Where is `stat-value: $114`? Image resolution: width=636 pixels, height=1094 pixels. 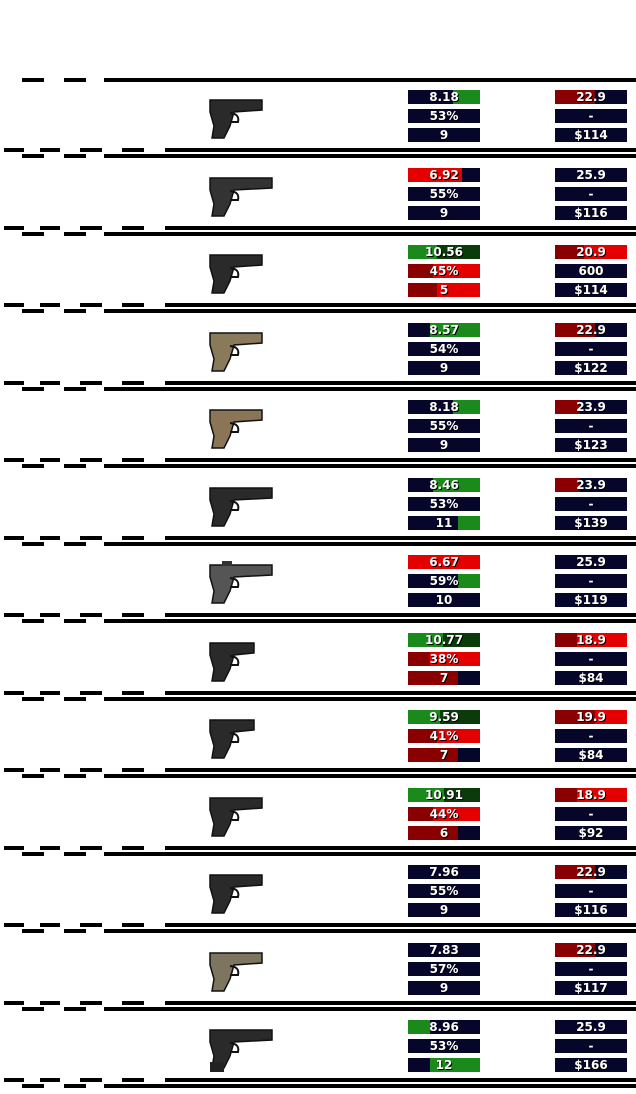
stat-value: $114 is located at coordinates (591, 135).